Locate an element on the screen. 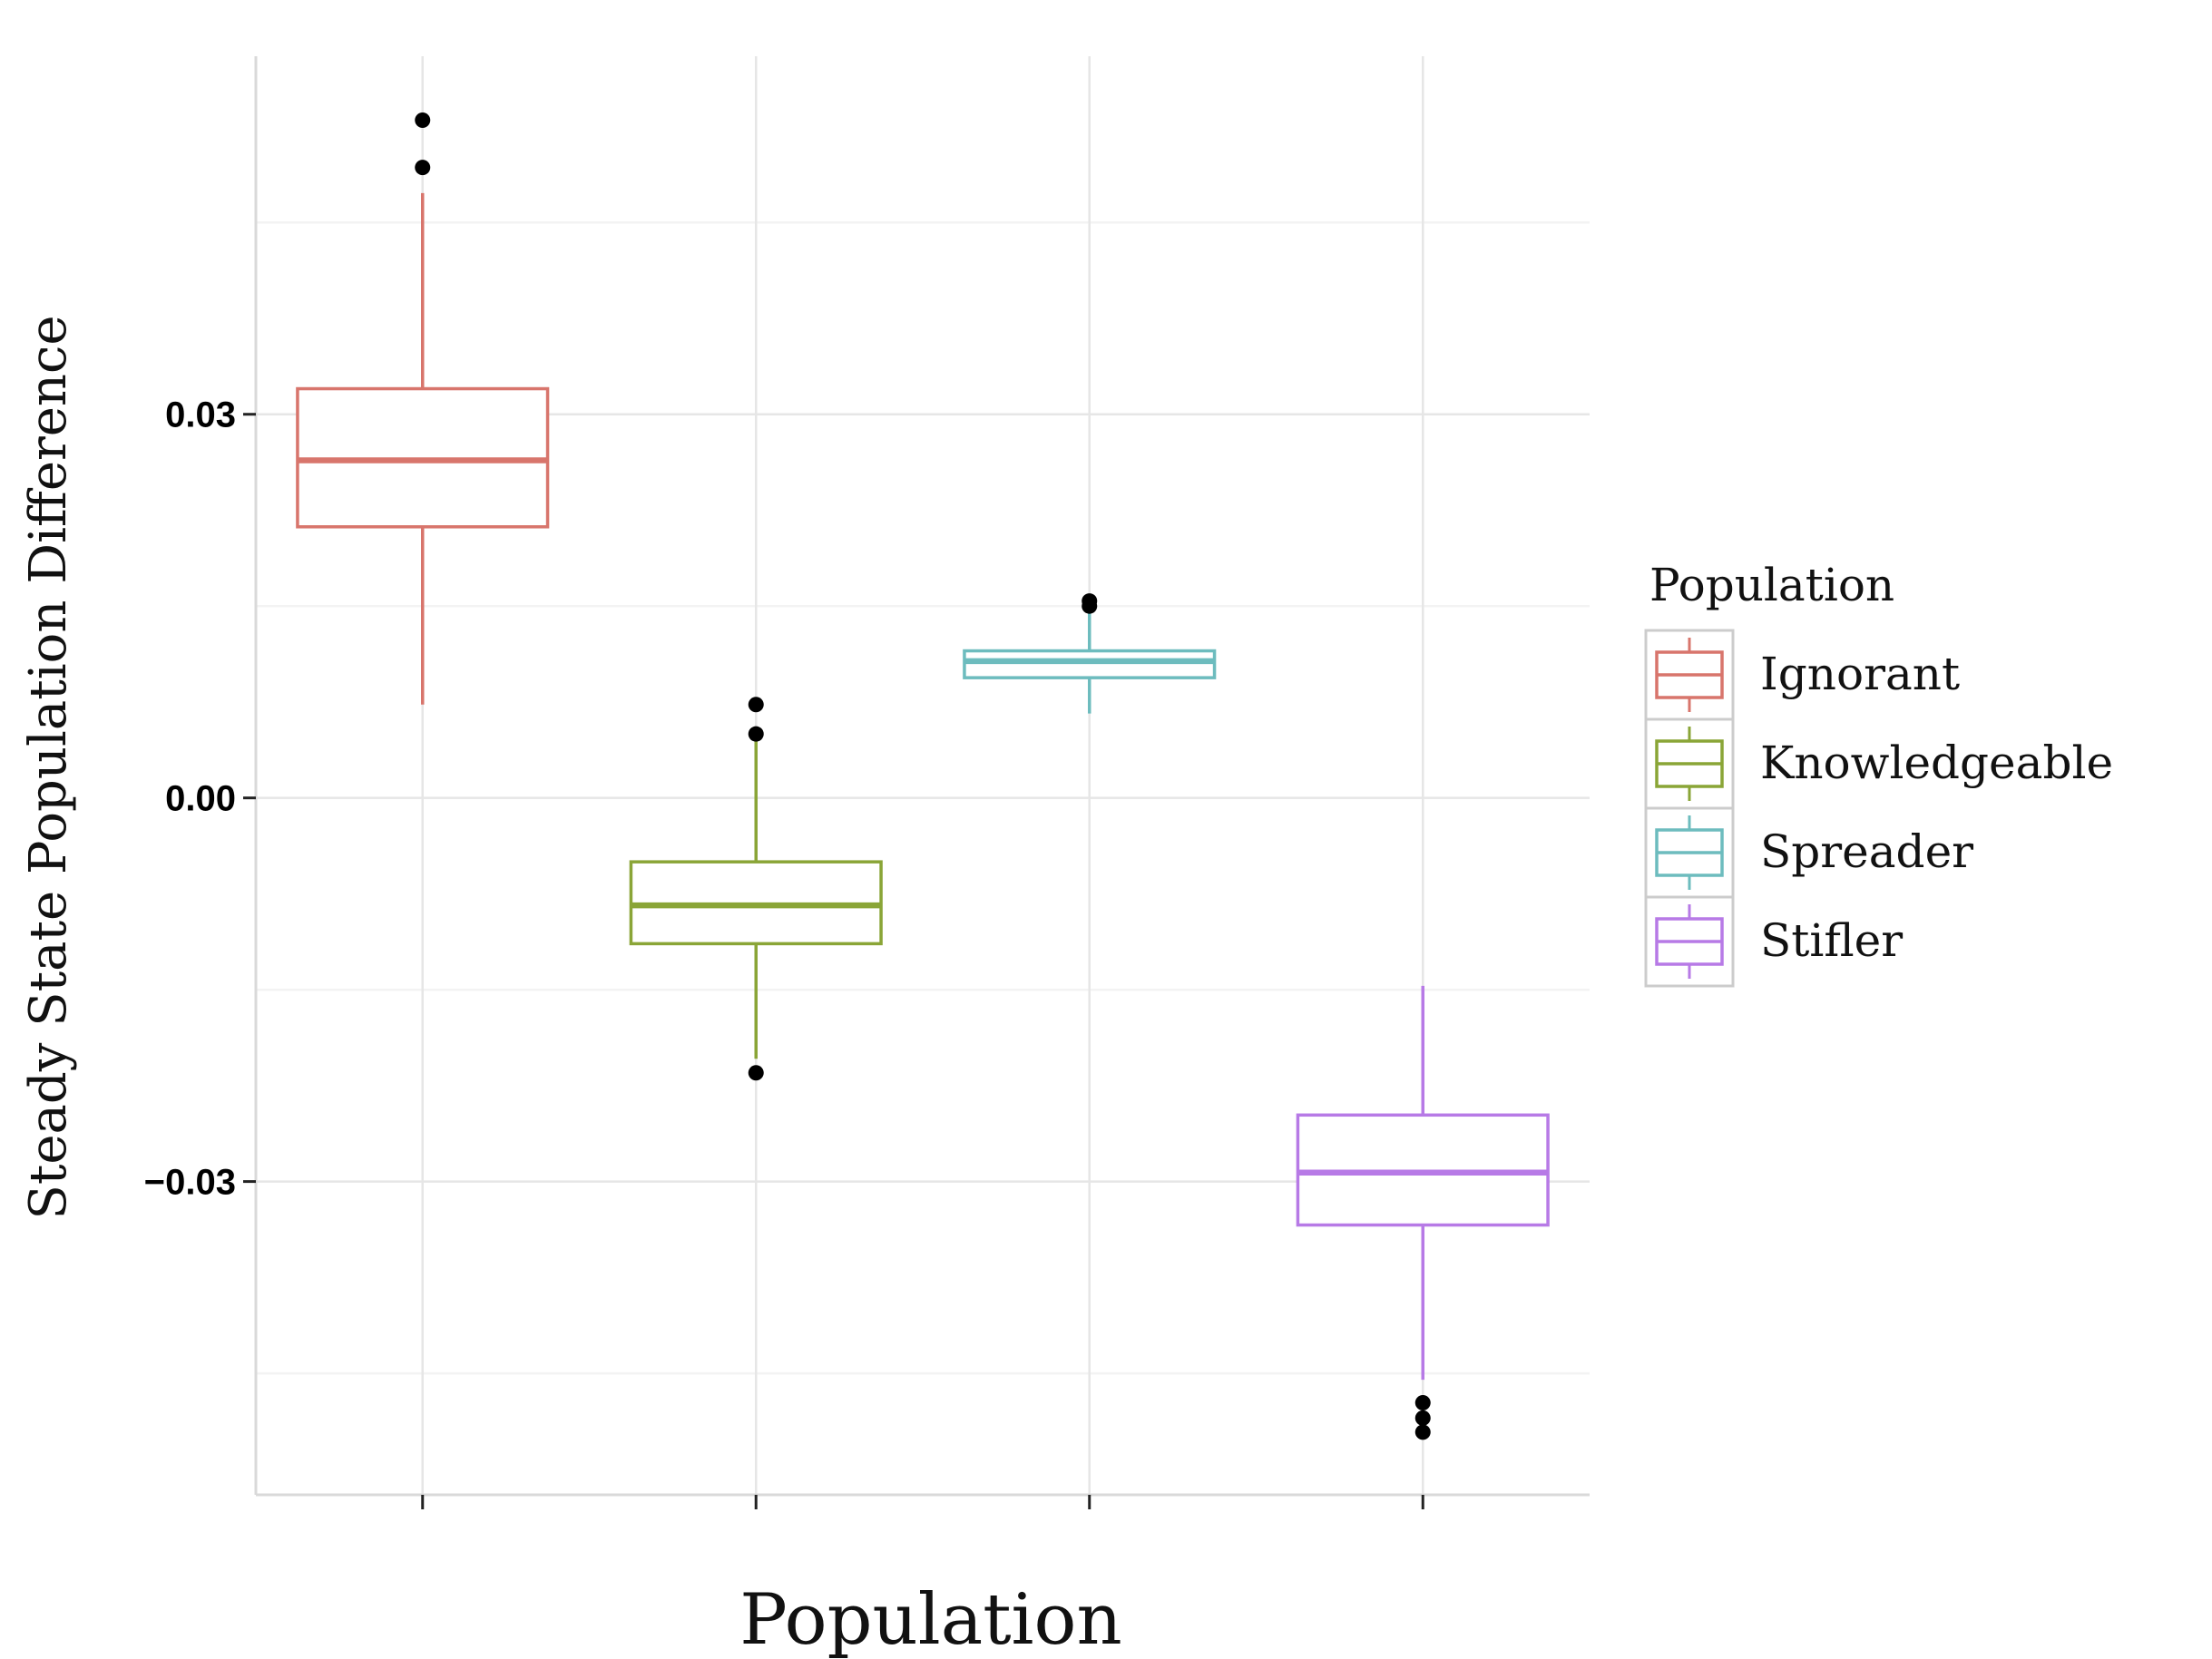 Image resolution: width=2212 pixels, height=1659 pixels. legend-label: Knowledgeable is located at coordinates (1936, 763).